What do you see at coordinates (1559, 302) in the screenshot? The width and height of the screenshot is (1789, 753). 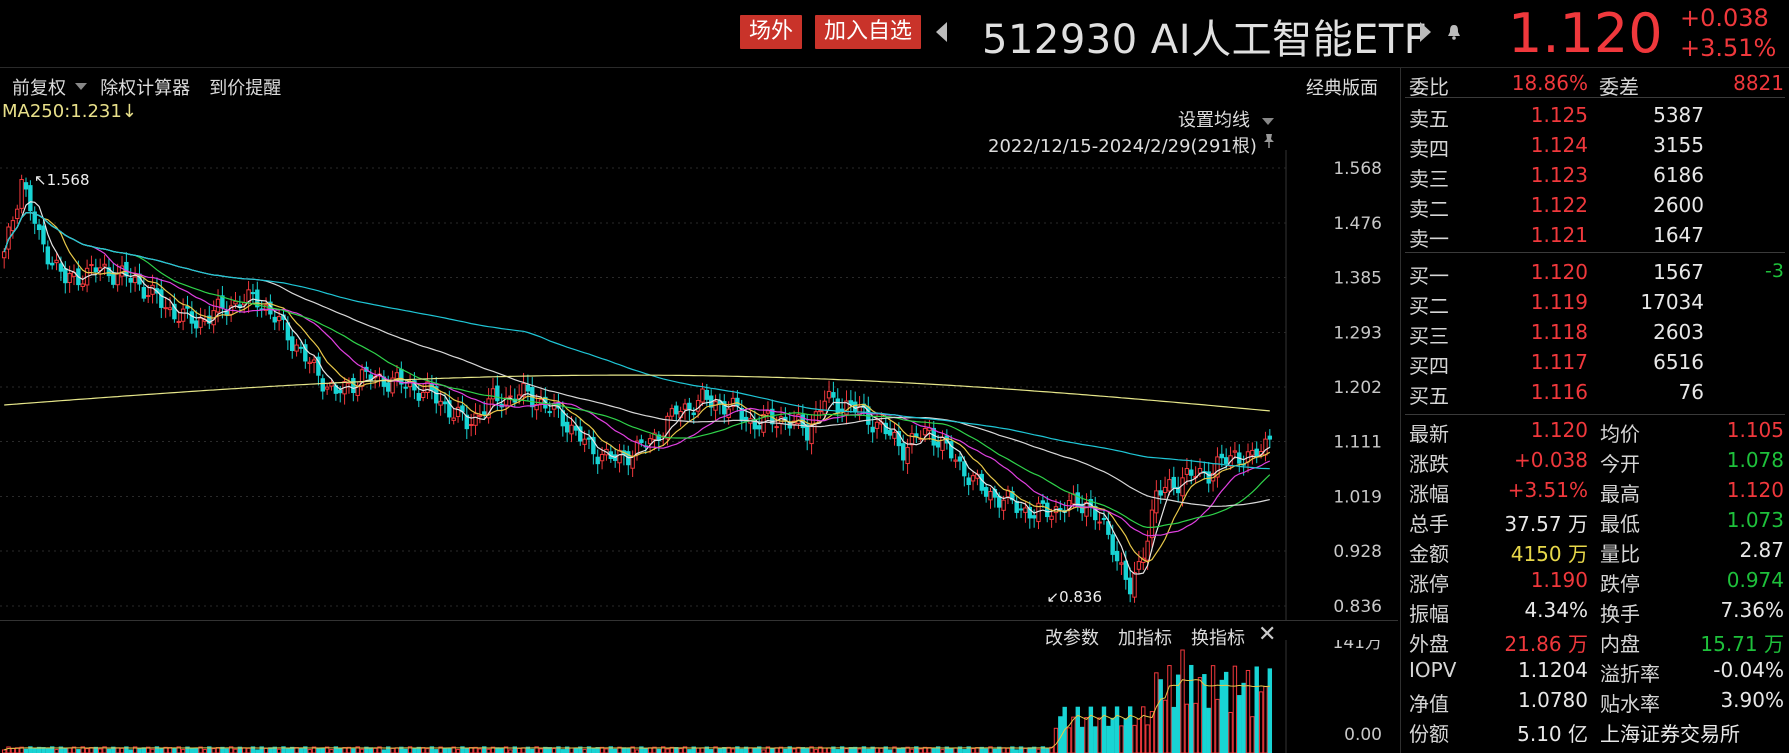 I see `bid-price: 1.119` at bounding box center [1559, 302].